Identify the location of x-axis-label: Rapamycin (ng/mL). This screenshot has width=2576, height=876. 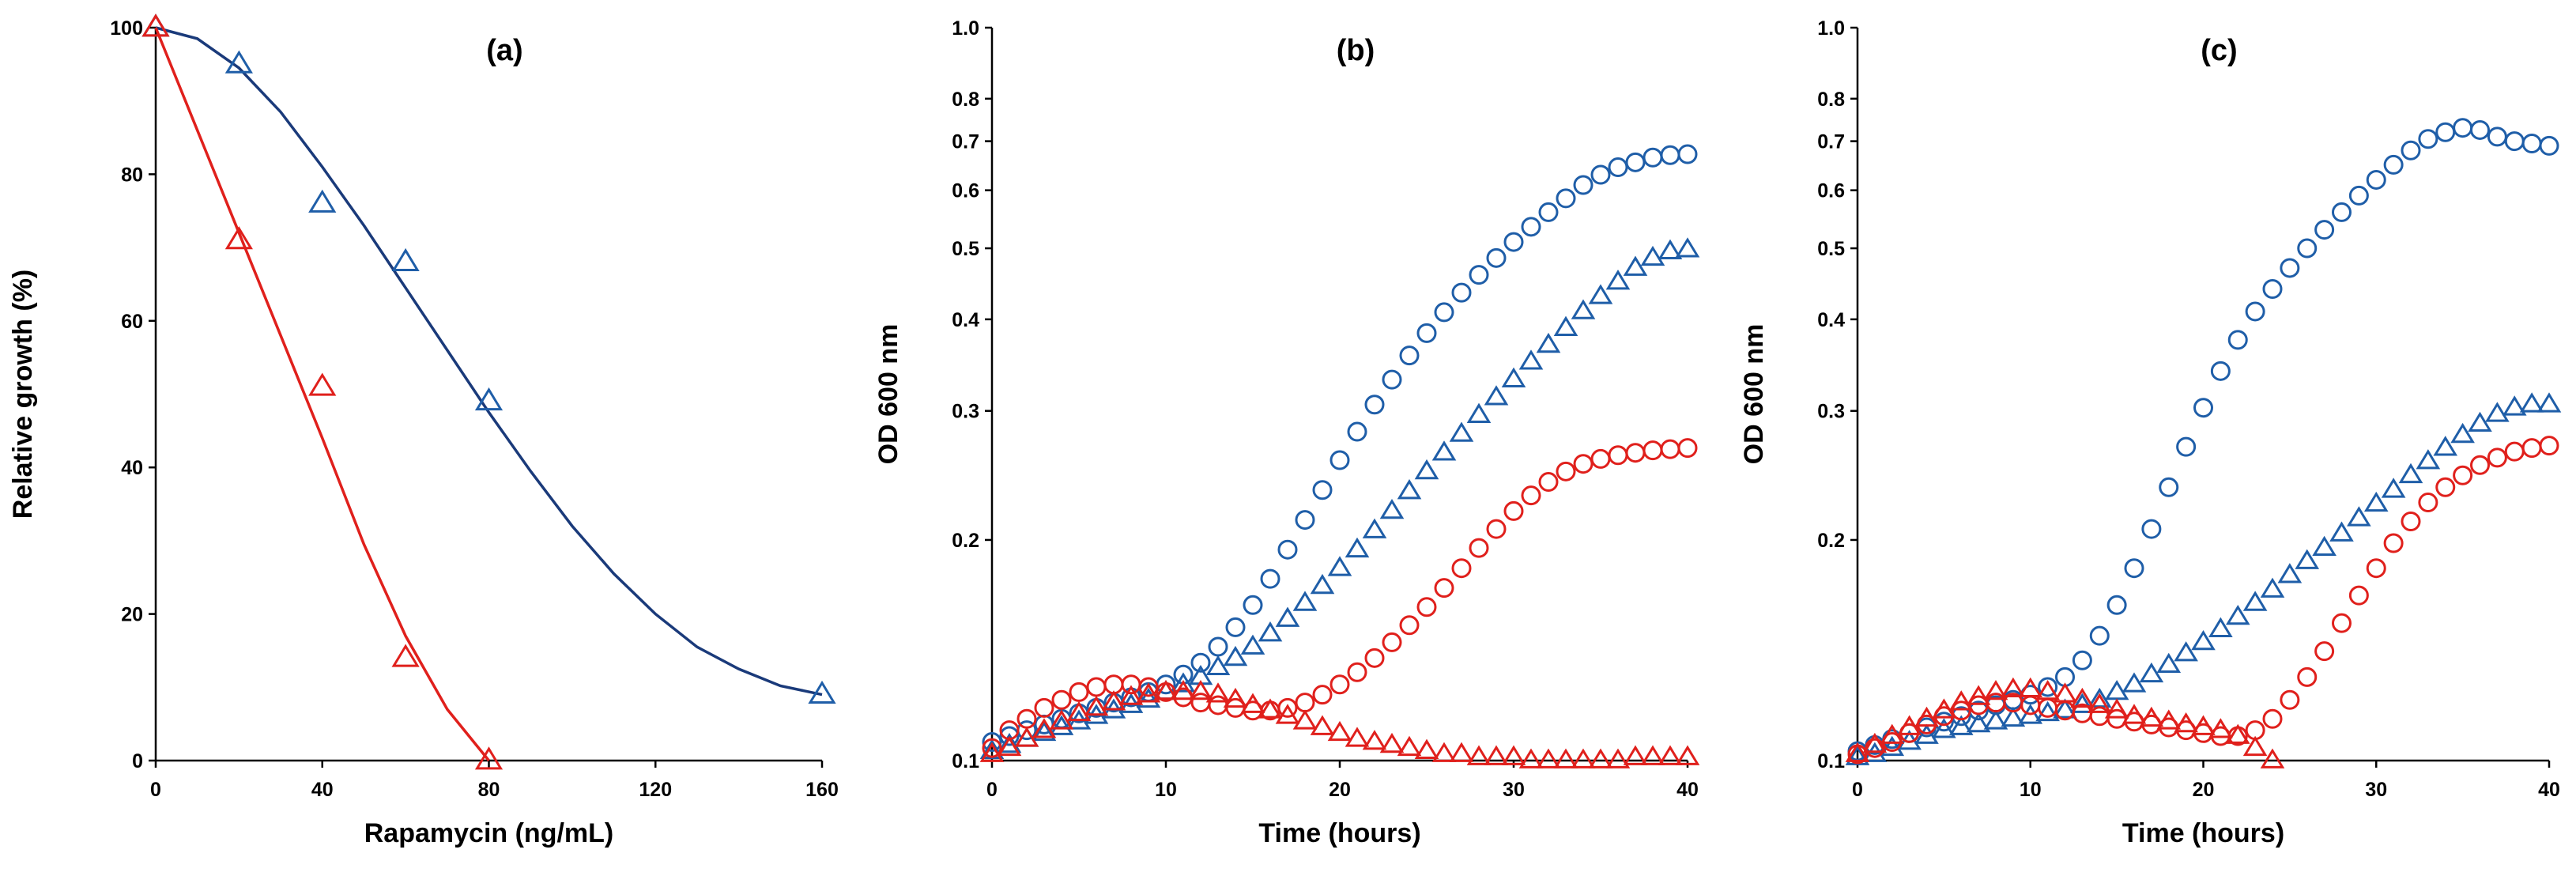
(489, 833).